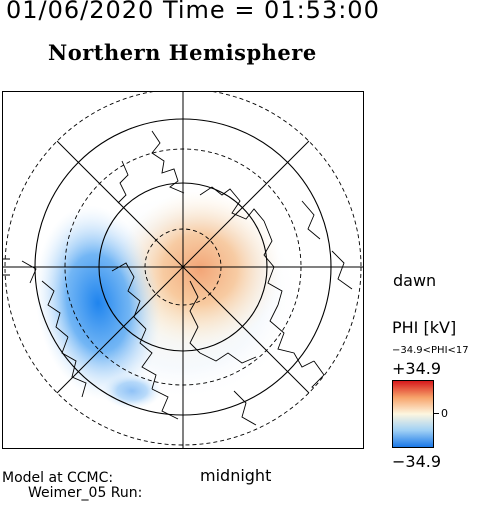 The height and width of the screenshot is (508, 484). I want to click on negative-potential-cell, so click(98, 303).